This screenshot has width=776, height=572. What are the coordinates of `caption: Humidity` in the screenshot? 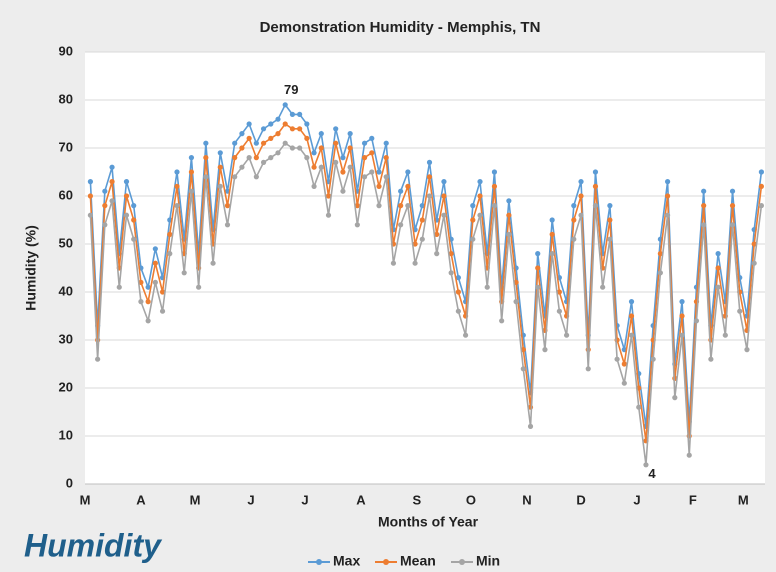 It's located at (93, 545).